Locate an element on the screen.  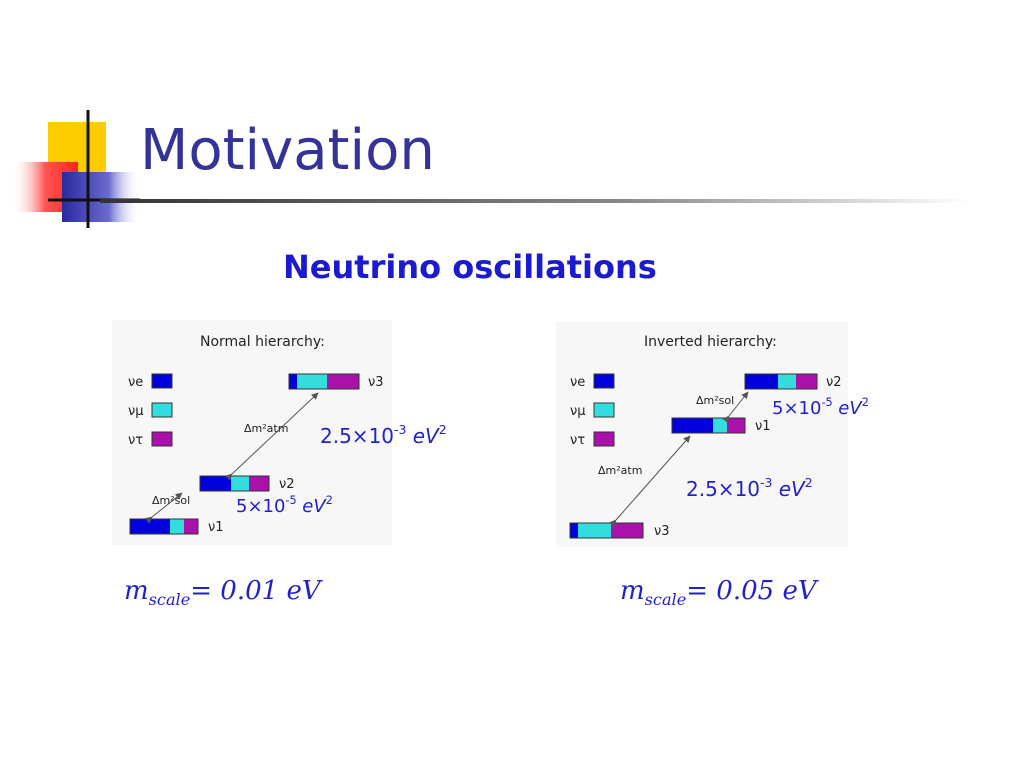
normal-sol-value: 5×10-5 eV2 is located at coordinates (284, 505).